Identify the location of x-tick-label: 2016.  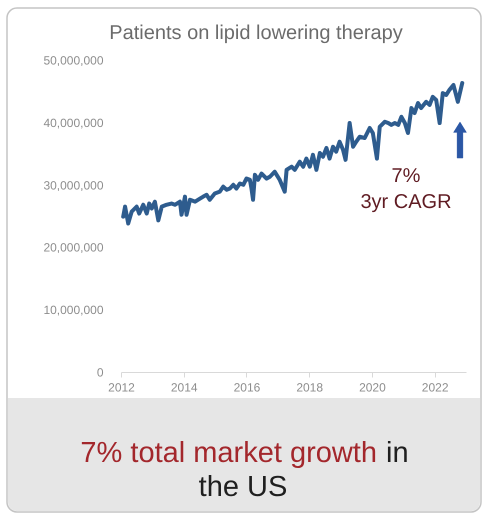
(247, 387).